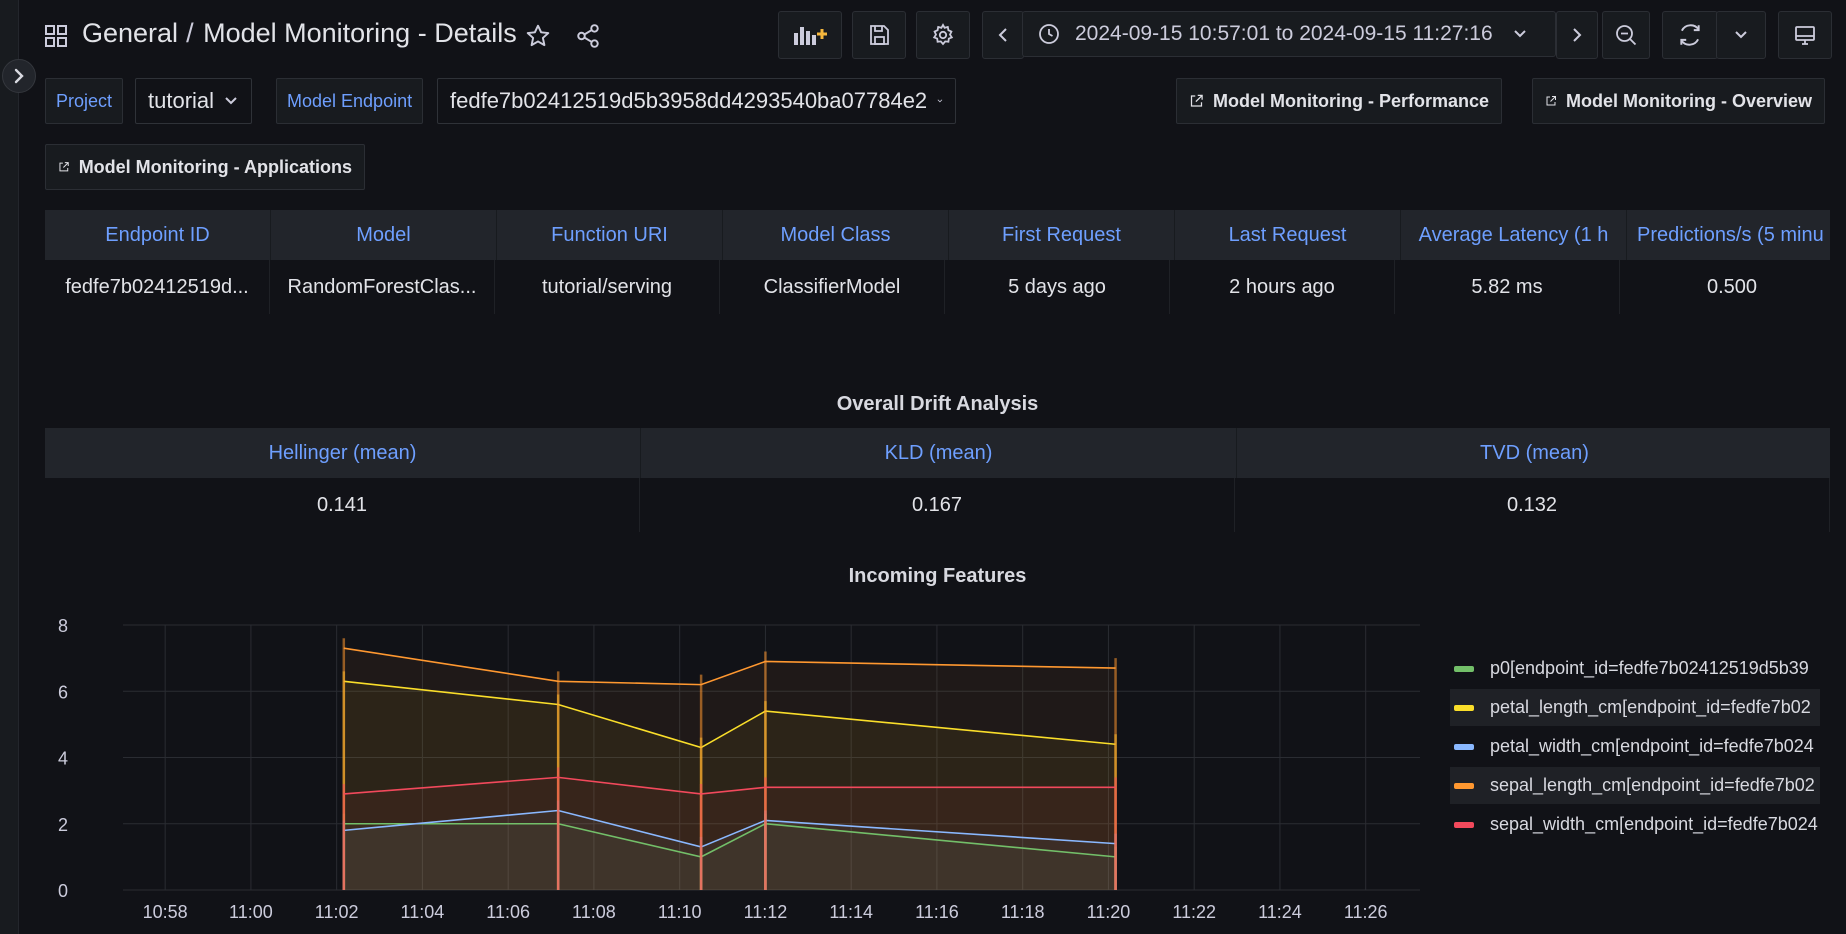 This screenshot has height=934, width=1846. What do you see at coordinates (588, 36) in the screenshot?
I see `share-icon` at bounding box center [588, 36].